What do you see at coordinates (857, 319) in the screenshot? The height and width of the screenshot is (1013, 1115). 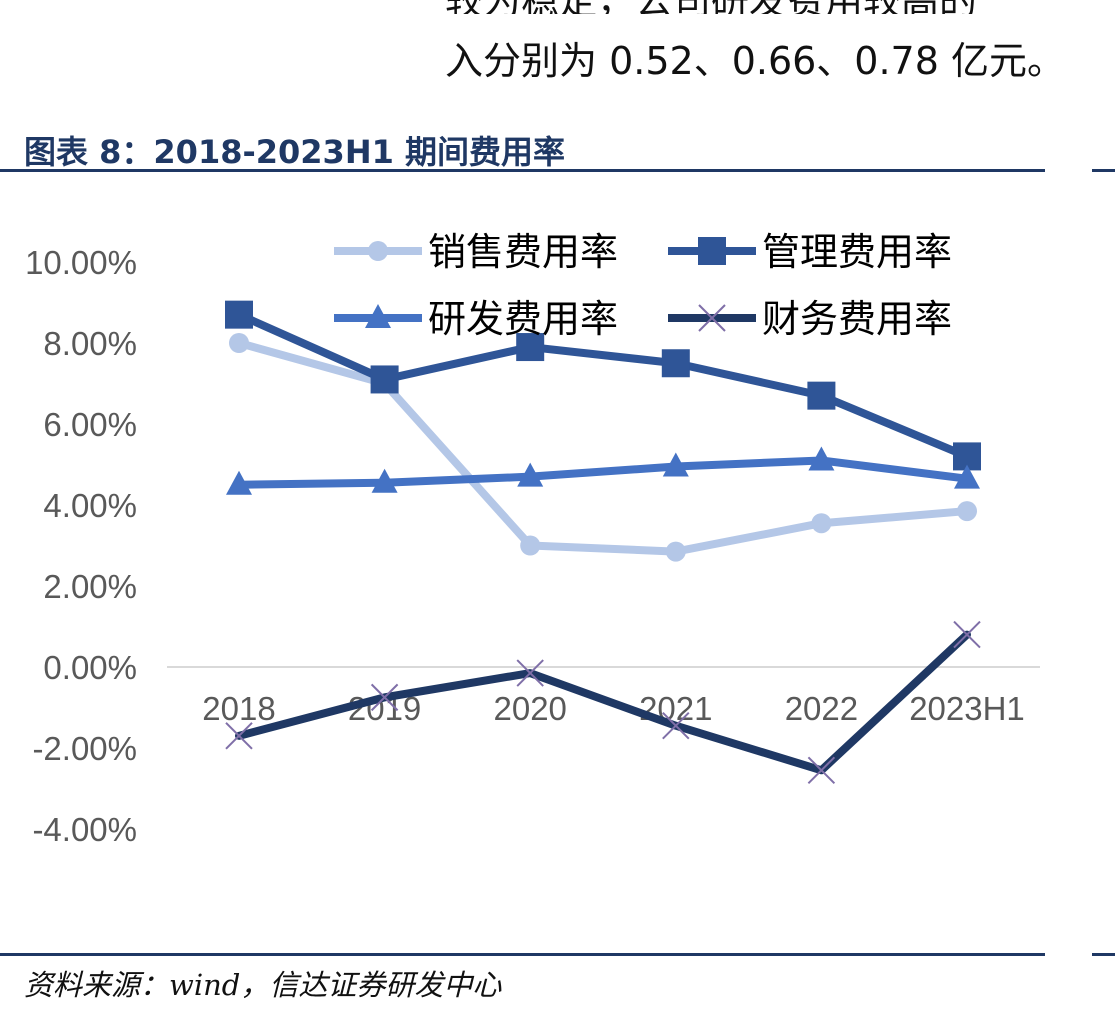 I see `legend-label: 财务费用率` at bounding box center [857, 319].